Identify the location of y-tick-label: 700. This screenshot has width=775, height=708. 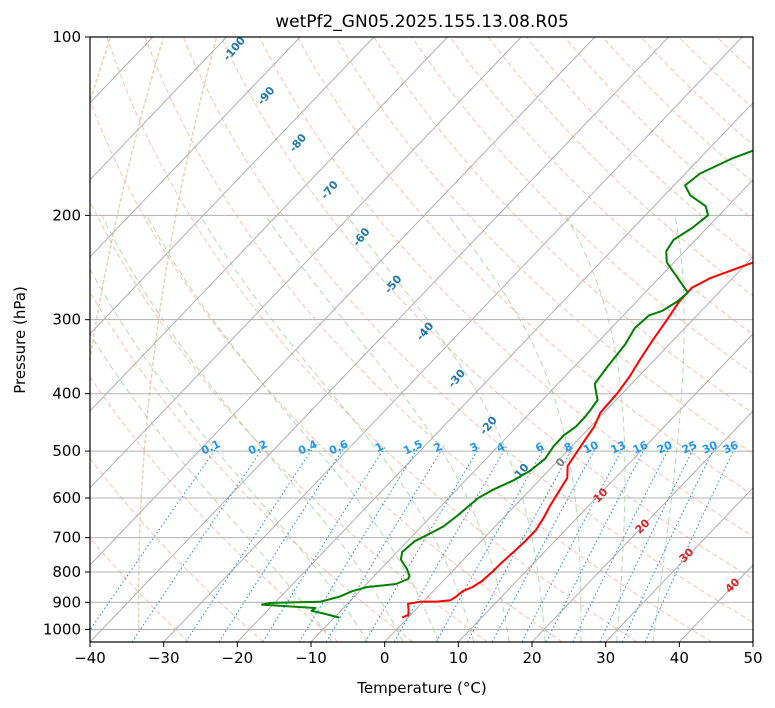
(66, 538).